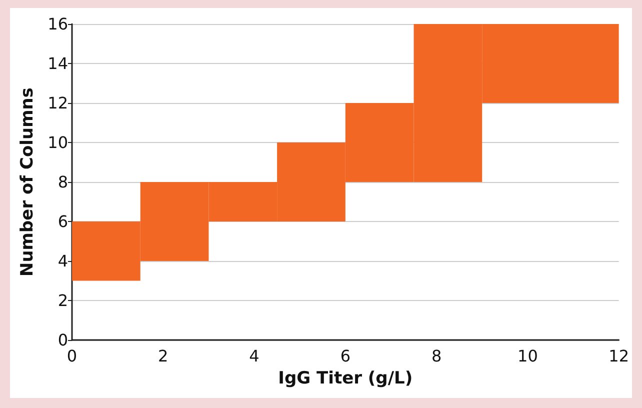 This screenshot has width=642, height=408. I want to click on x-tick-label: 6, so click(345, 356).